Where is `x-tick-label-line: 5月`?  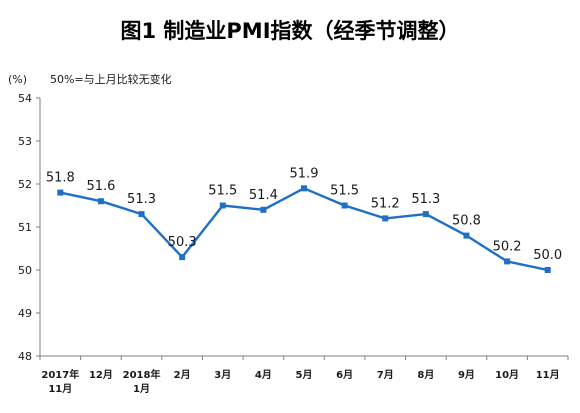 x-tick-label-line: 5月 is located at coordinates (304, 375).